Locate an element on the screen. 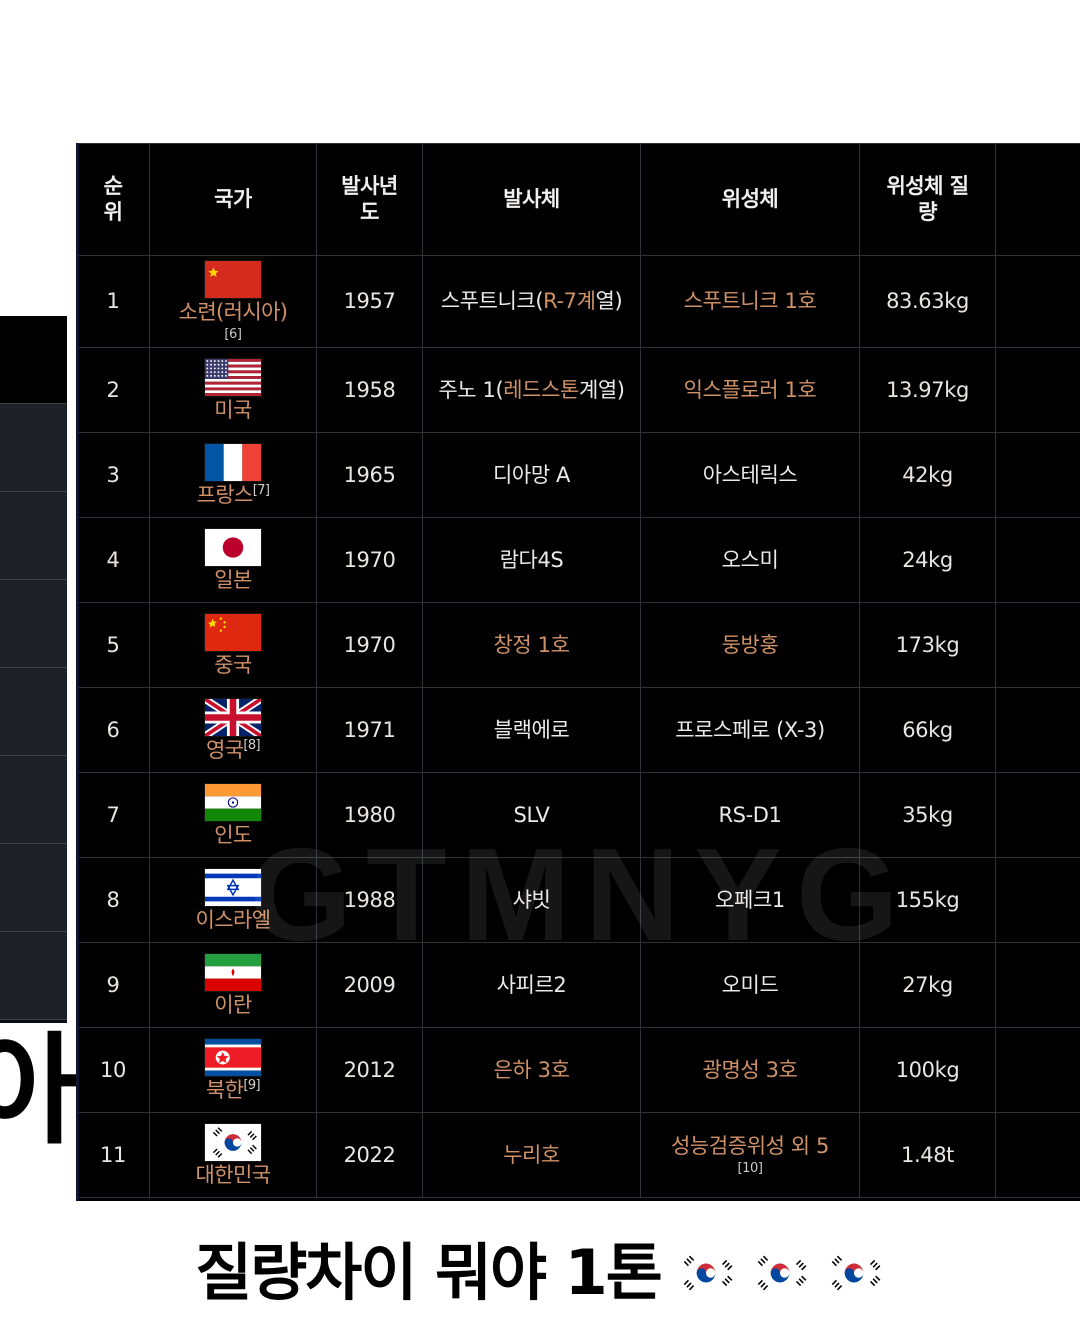  cell-year: 1971 is located at coordinates (369, 729).